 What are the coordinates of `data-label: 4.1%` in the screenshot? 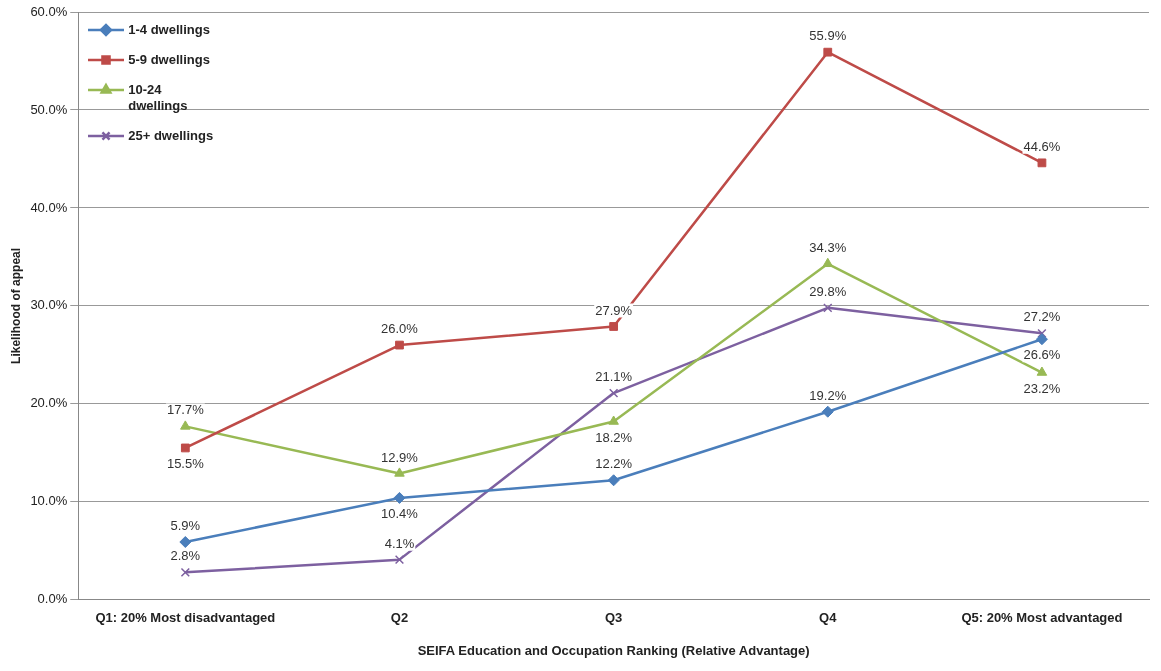 It's located at (399, 543).